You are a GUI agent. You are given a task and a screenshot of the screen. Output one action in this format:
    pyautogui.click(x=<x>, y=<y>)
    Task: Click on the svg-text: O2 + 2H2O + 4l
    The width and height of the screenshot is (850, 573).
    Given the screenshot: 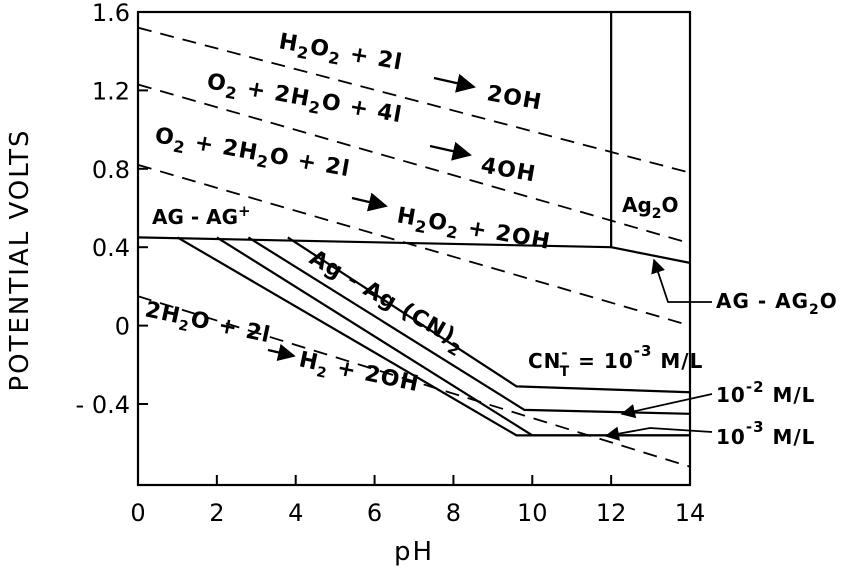 What is the action you would take?
    pyautogui.click(x=304, y=100)
    